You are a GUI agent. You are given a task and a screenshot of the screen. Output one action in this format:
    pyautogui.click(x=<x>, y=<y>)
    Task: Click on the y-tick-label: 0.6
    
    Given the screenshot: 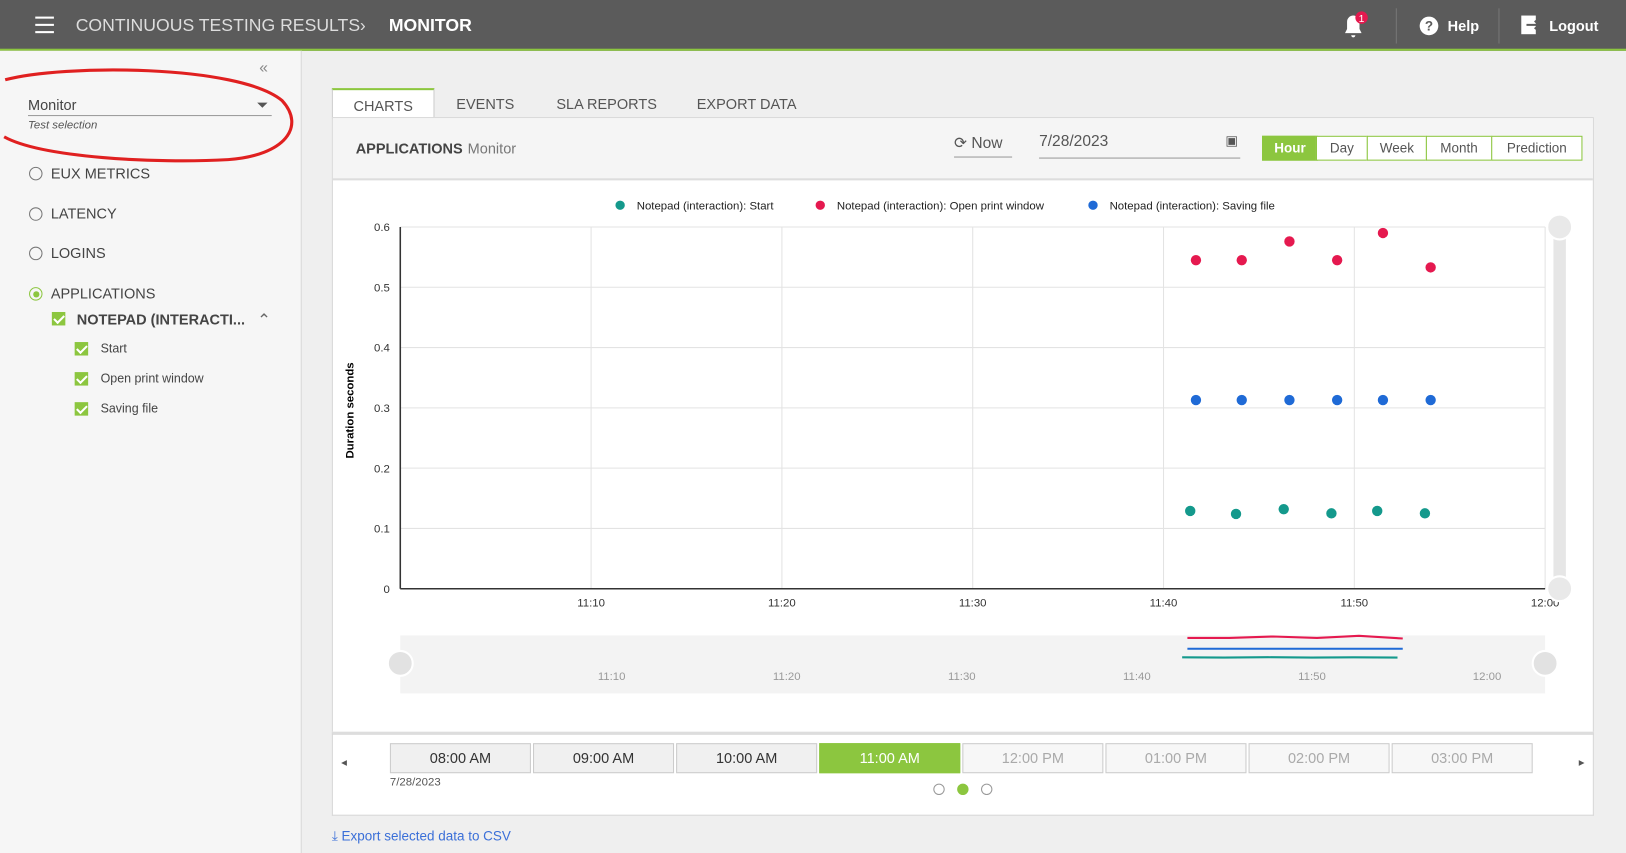 What is the action you would take?
    pyautogui.click(x=382, y=228)
    